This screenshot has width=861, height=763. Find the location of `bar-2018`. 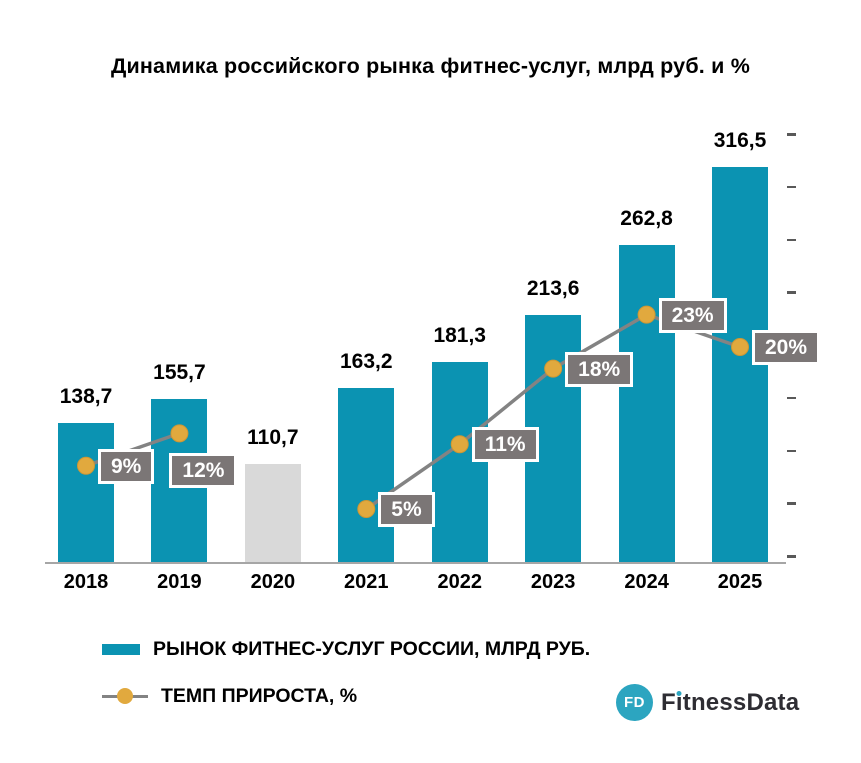

bar-2018 is located at coordinates (86, 492).